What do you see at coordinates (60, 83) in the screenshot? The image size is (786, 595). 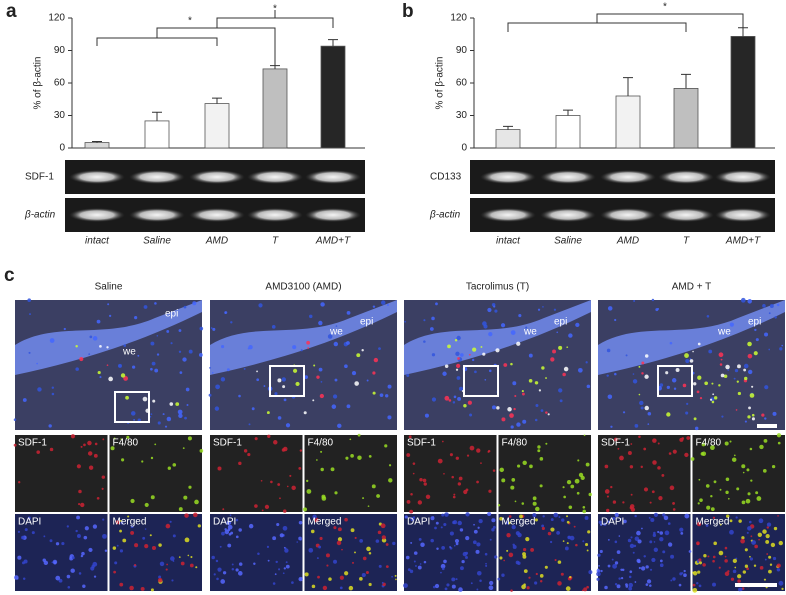 I see `y-tick-label: 60` at bounding box center [60, 83].